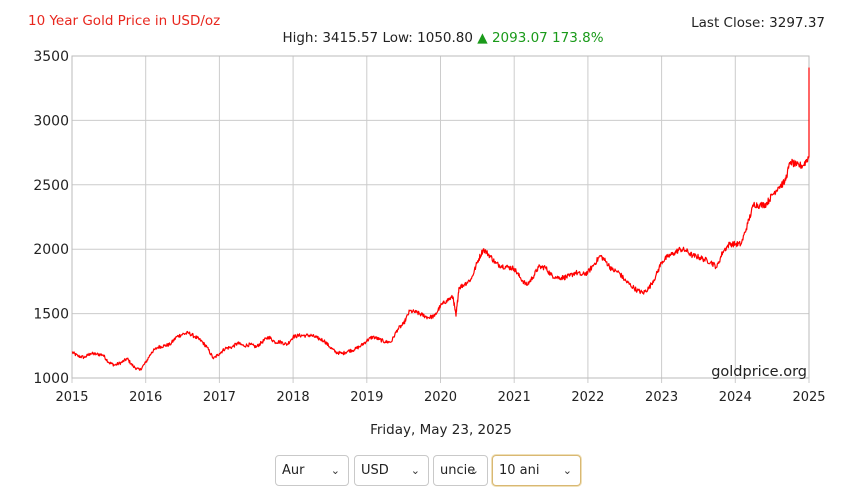 This screenshot has width=858, height=501. What do you see at coordinates (587, 397) in the screenshot?
I see `x-tick-label: 2022` at bounding box center [587, 397].